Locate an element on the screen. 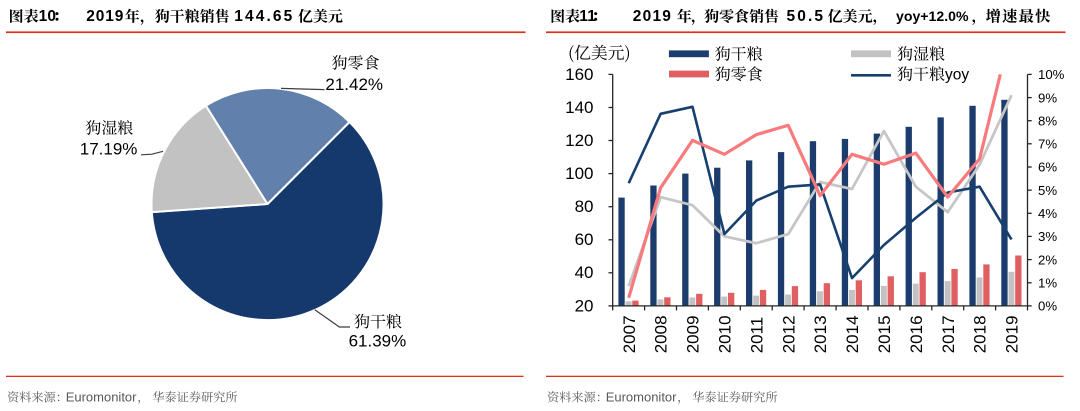 The image size is (1080, 411). svg-text: 2010 is located at coordinates (725, 334).